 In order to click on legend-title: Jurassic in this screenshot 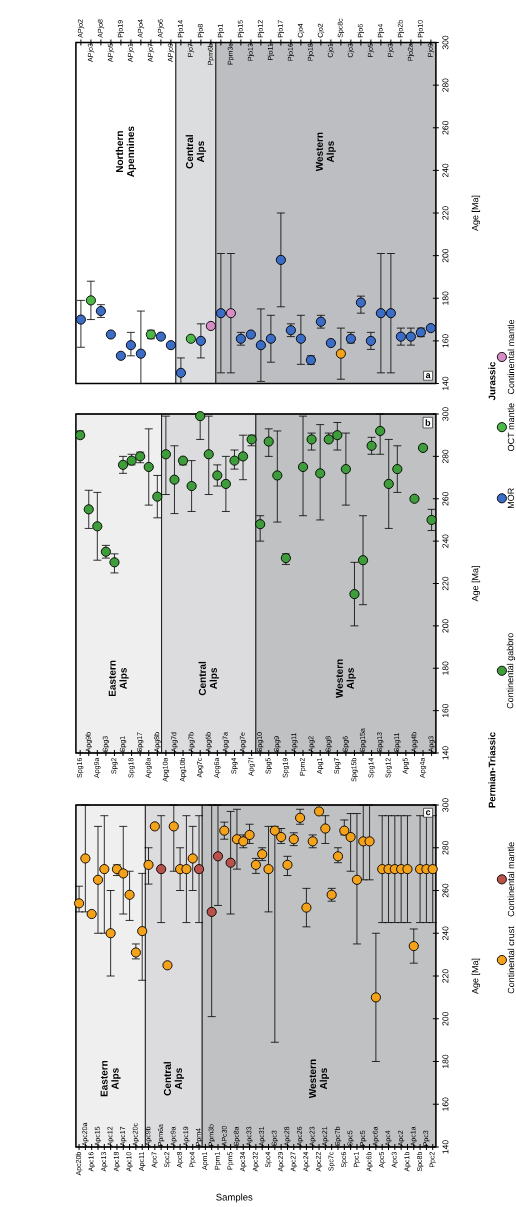, I will do `click(492, 381)`.